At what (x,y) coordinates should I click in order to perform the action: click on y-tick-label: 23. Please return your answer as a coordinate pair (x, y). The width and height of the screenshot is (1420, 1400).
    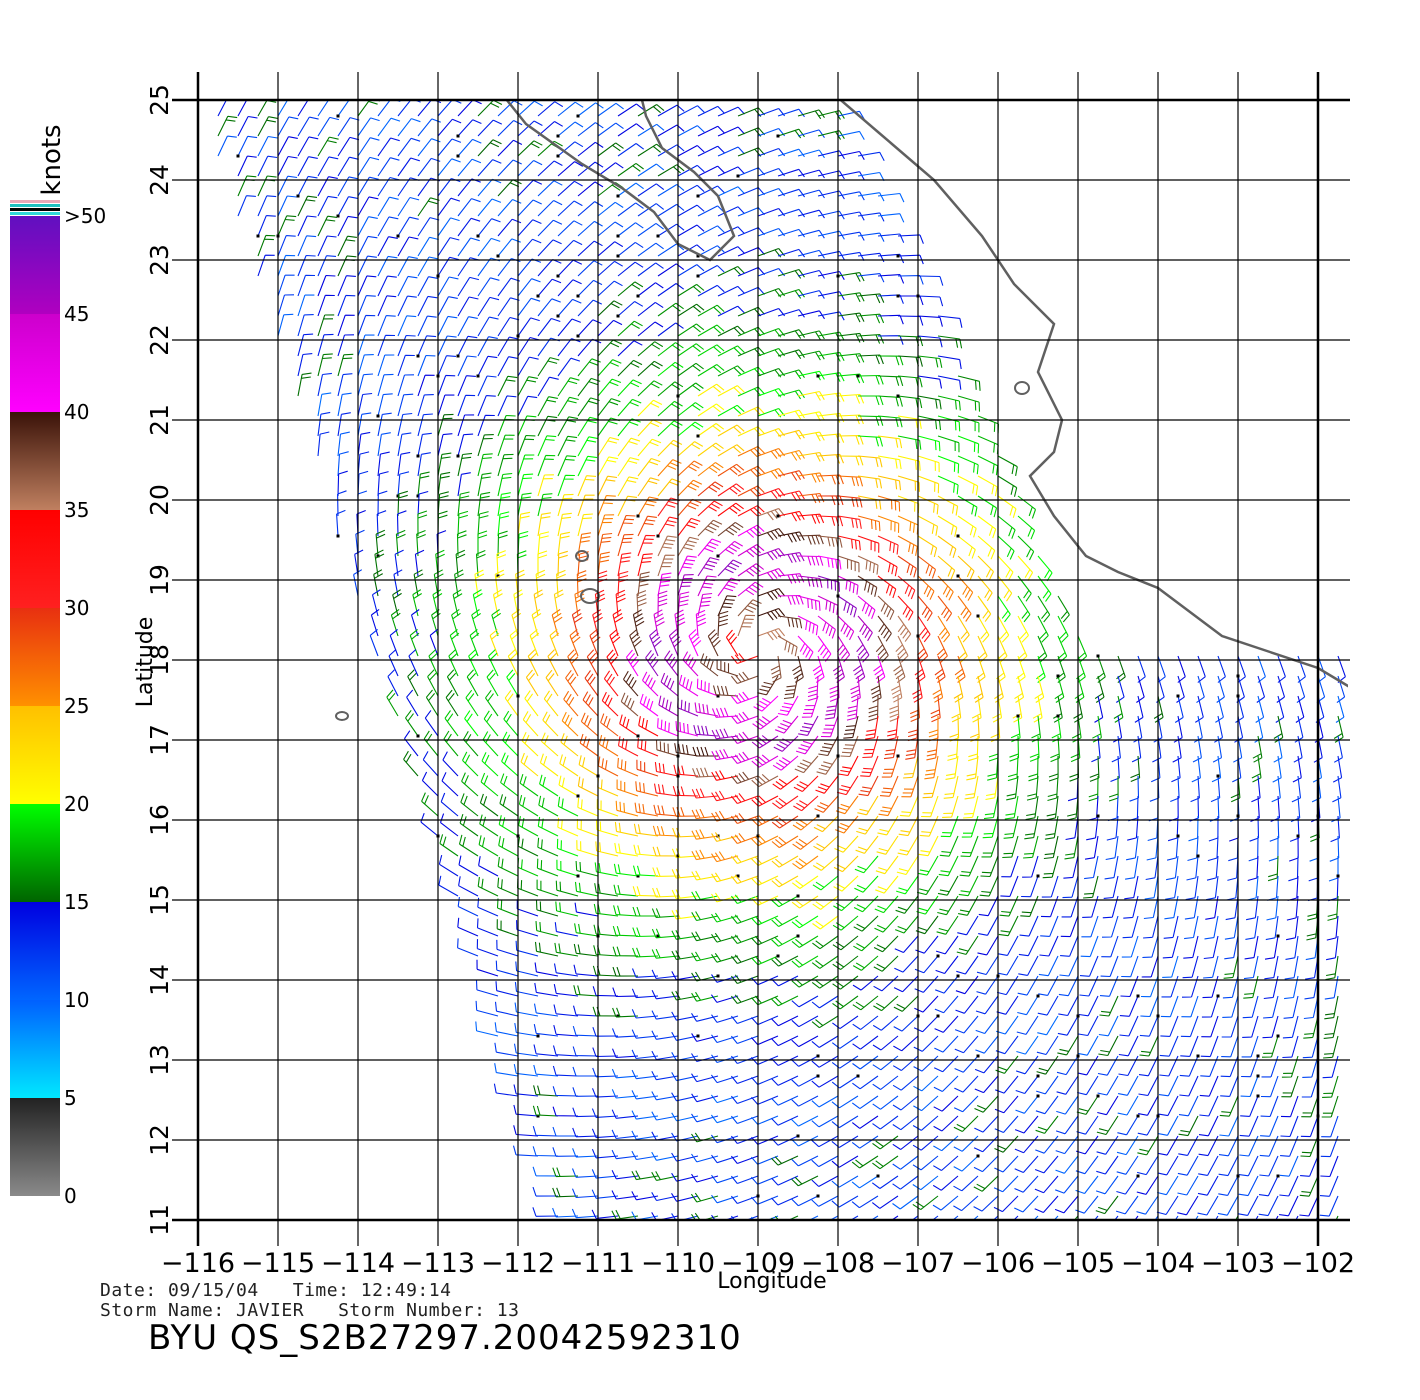
    Looking at the image, I should click on (159, 260).